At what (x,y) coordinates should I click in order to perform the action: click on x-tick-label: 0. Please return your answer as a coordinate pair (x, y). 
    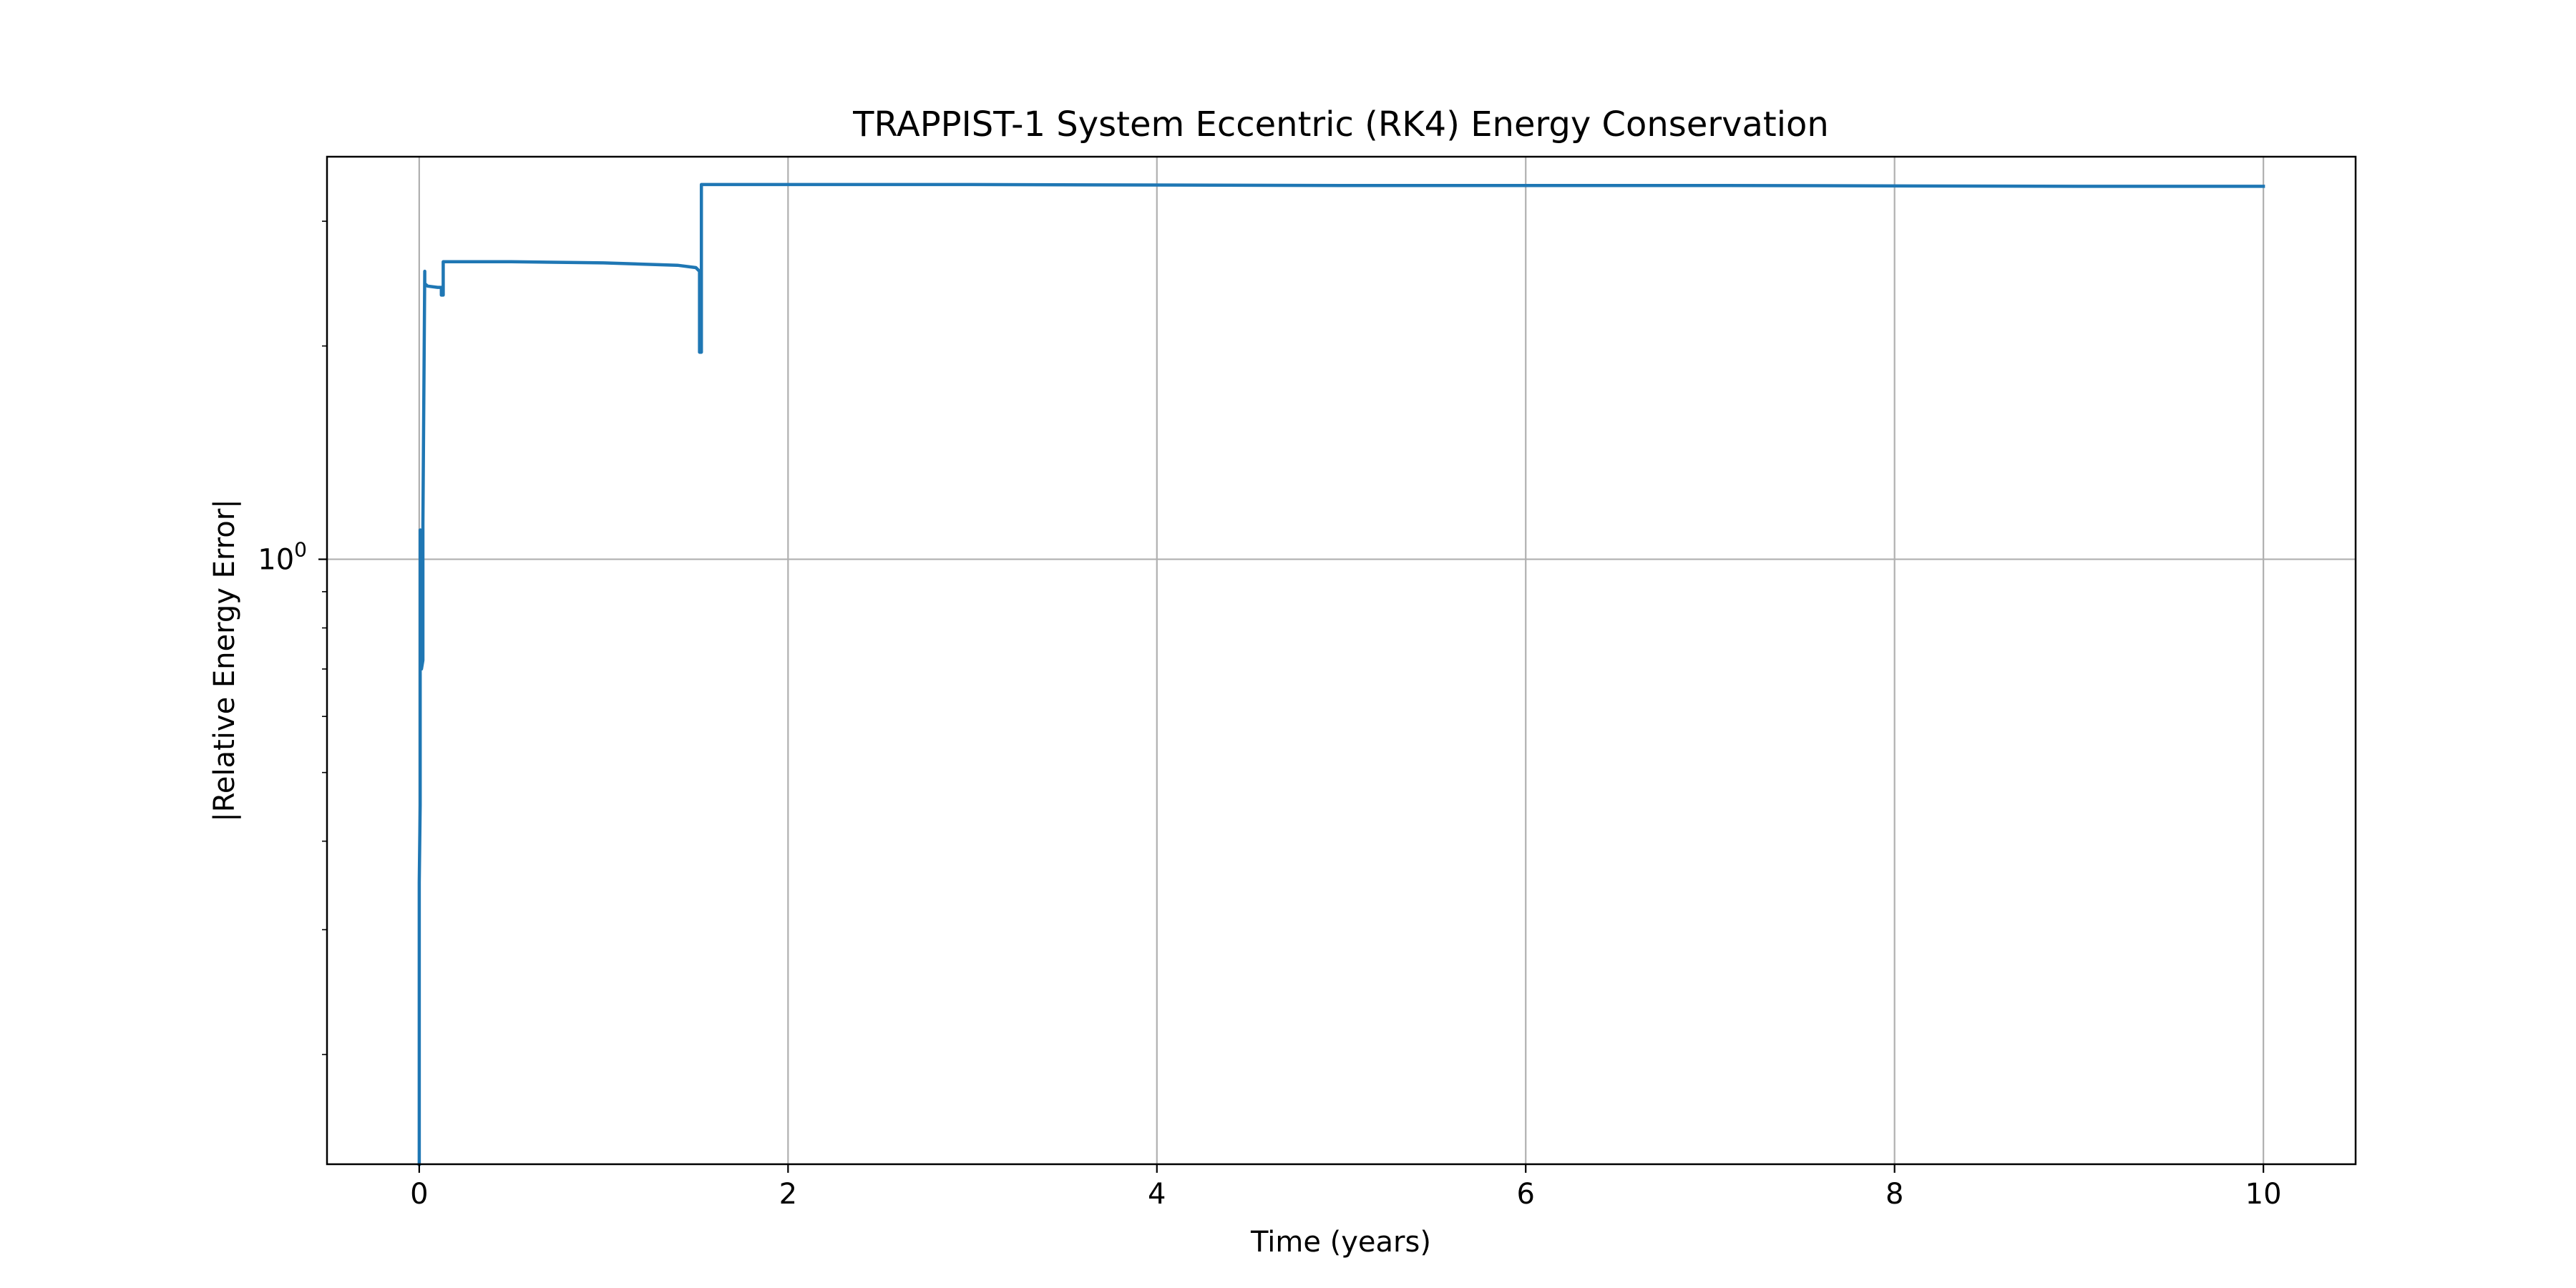
    Looking at the image, I should click on (419, 1194).